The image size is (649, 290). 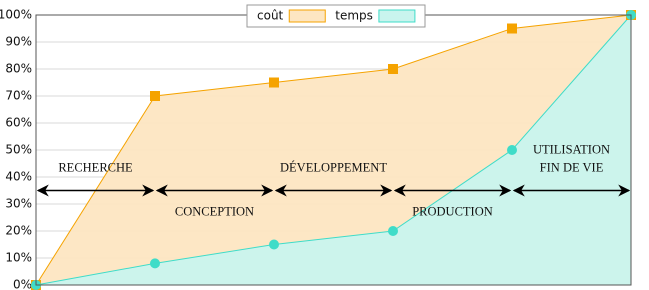 What do you see at coordinates (18, 42) in the screenshot?
I see `y-tick-label: 90%` at bounding box center [18, 42].